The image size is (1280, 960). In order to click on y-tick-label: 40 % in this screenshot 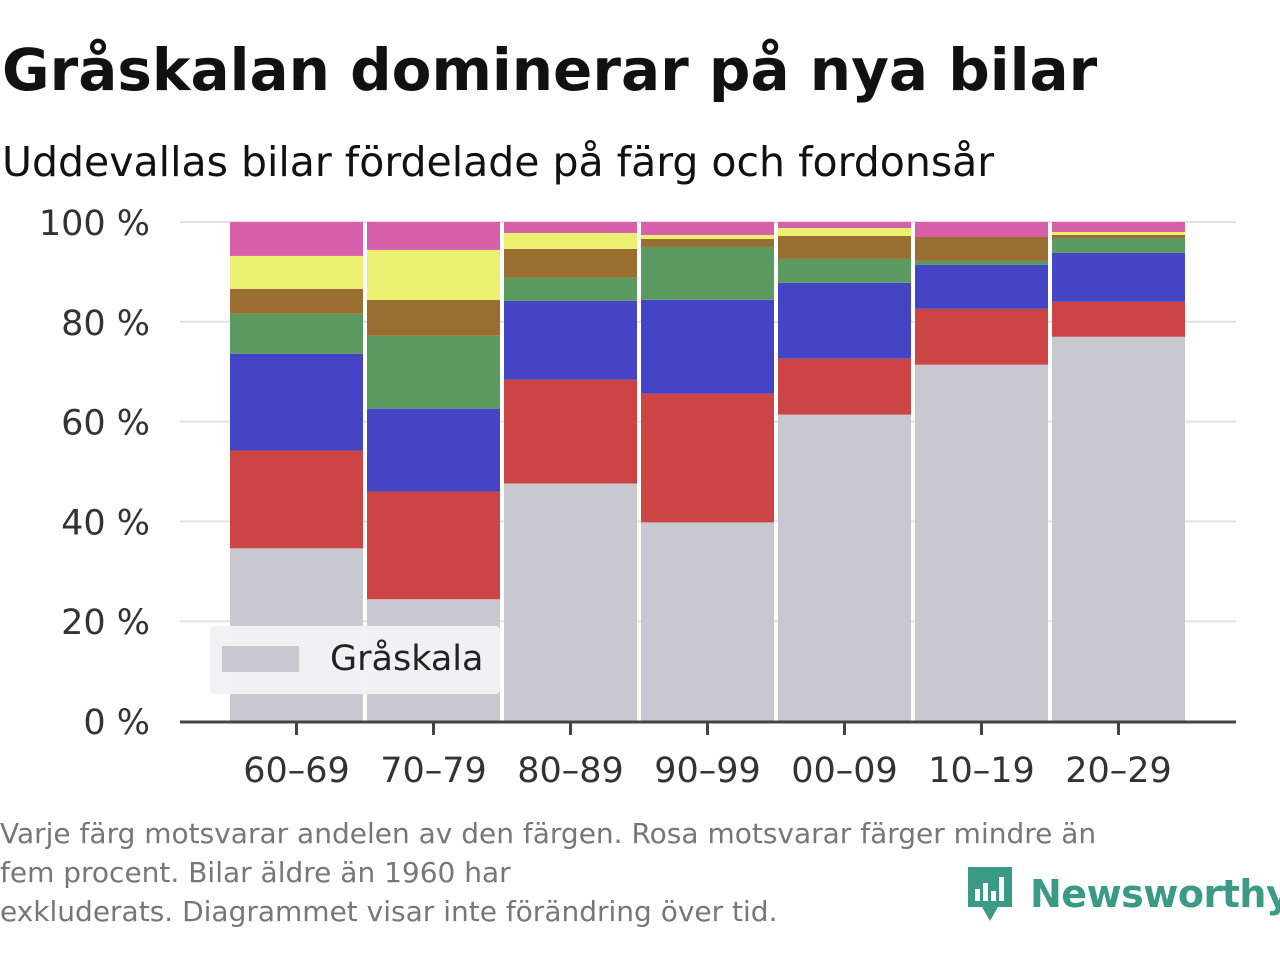, I will do `click(105, 523)`.